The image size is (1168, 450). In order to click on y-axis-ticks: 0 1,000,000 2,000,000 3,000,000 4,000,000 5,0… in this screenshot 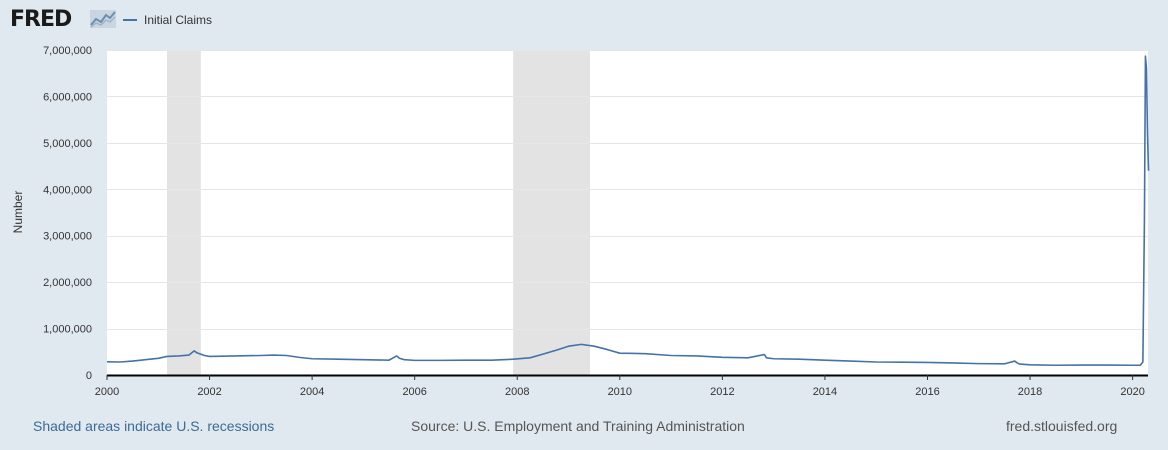, I will do `click(67, 213)`.